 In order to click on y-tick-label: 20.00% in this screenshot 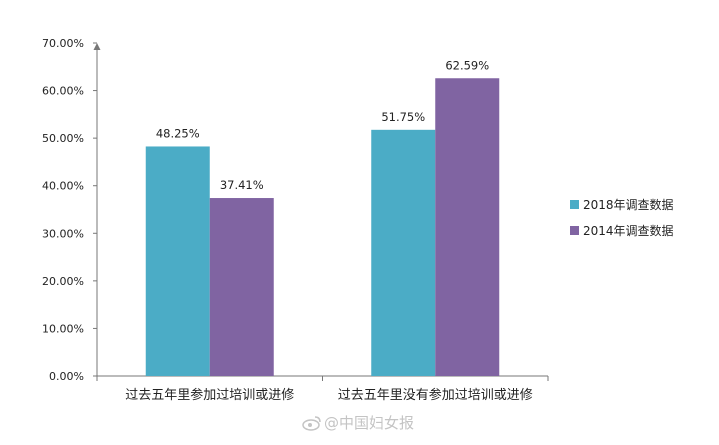, I will do `click(63, 281)`.